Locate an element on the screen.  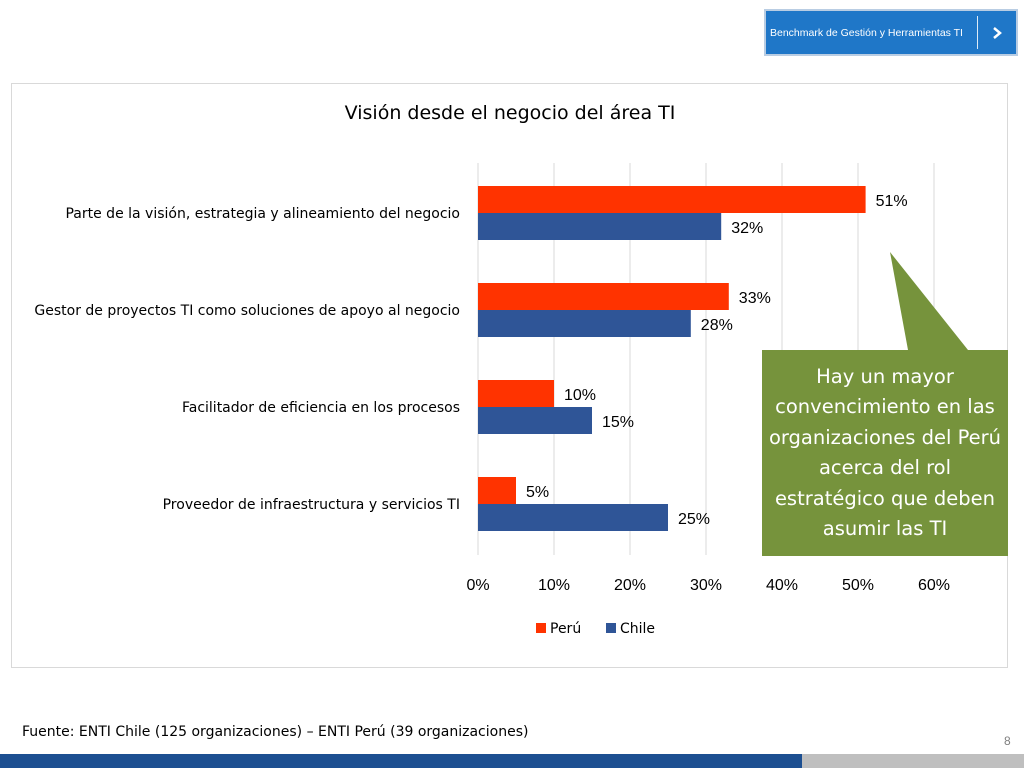
footer-bar-blue is located at coordinates (401, 761).